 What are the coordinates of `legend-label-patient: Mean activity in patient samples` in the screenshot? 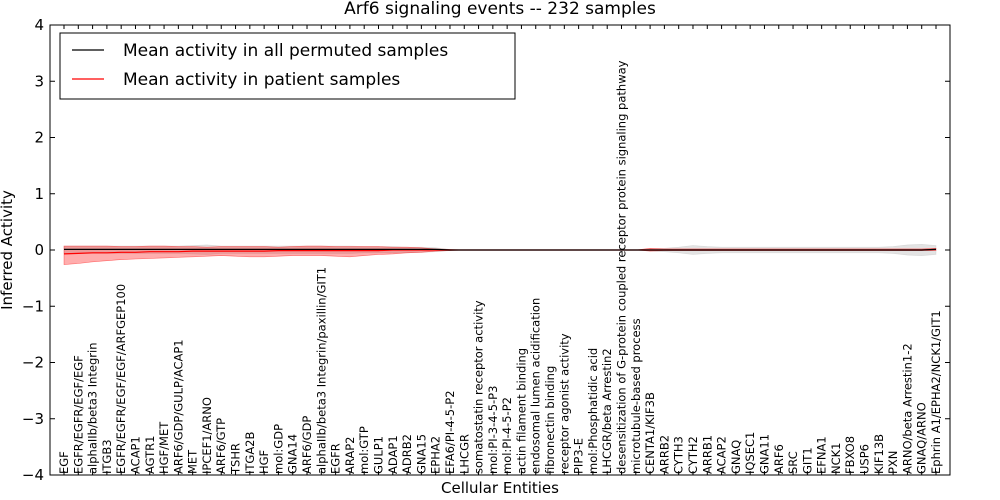 It's located at (261, 80).